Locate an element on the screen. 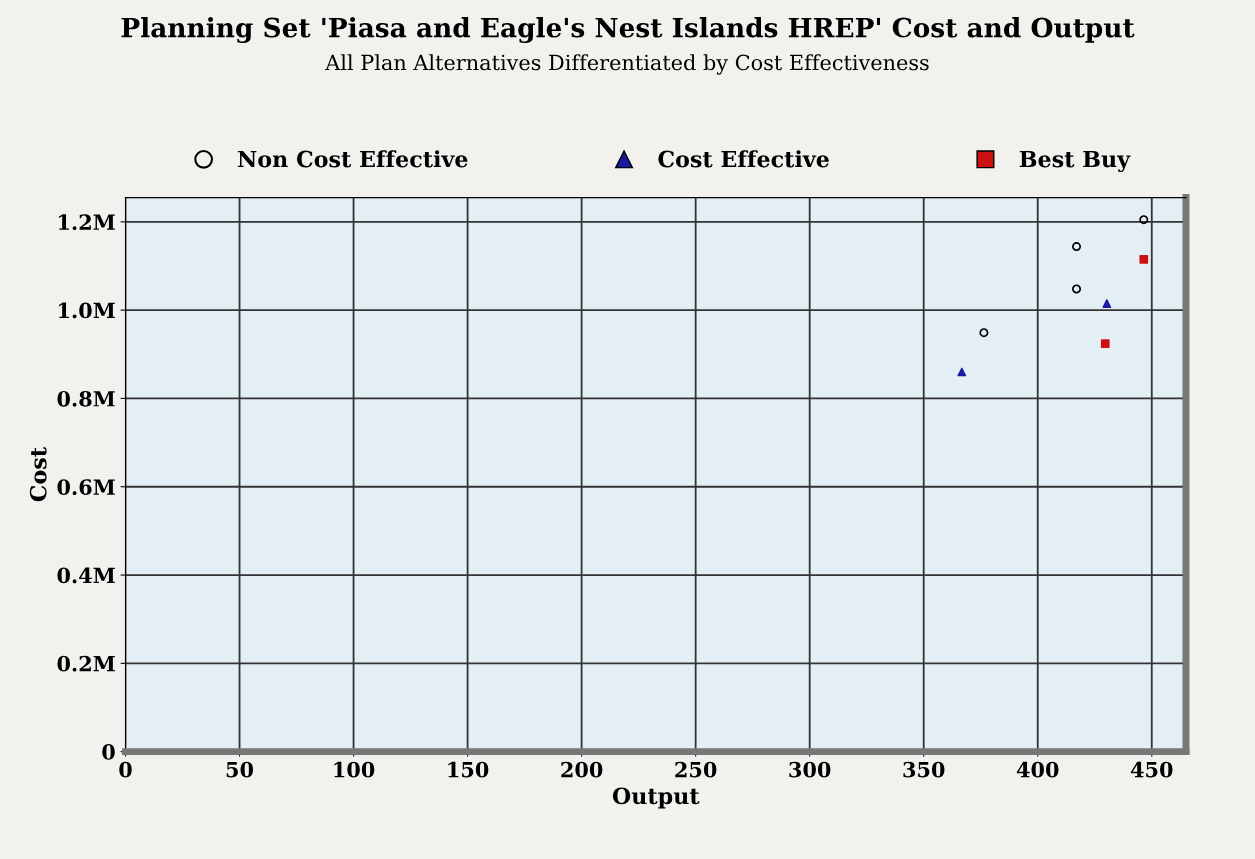 Image resolution: width=1255 pixels, height=859 pixels. x-tick-label: 350 is located at coordinates (924, 769).